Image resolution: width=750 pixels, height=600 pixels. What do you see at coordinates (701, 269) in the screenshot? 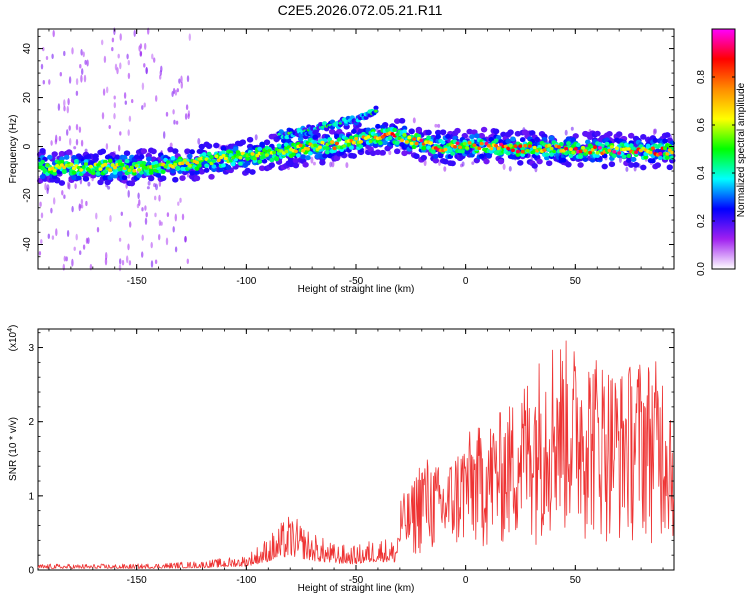
I see `colorbar-tick-label: 0.0` at bounding box center [701, 269].